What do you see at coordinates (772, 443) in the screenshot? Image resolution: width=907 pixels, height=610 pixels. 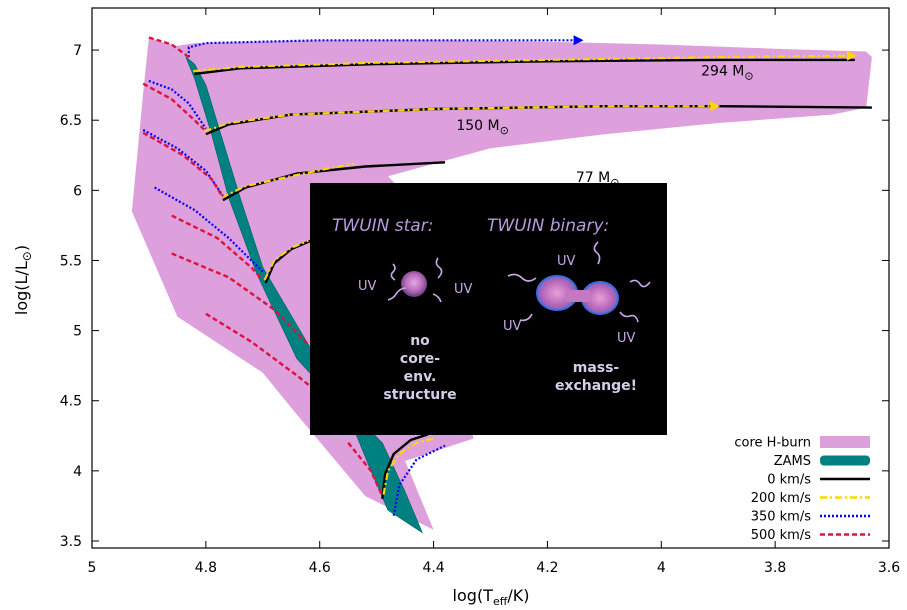 I see `legend-label: core H-burn` at bounding box center [772, 443].